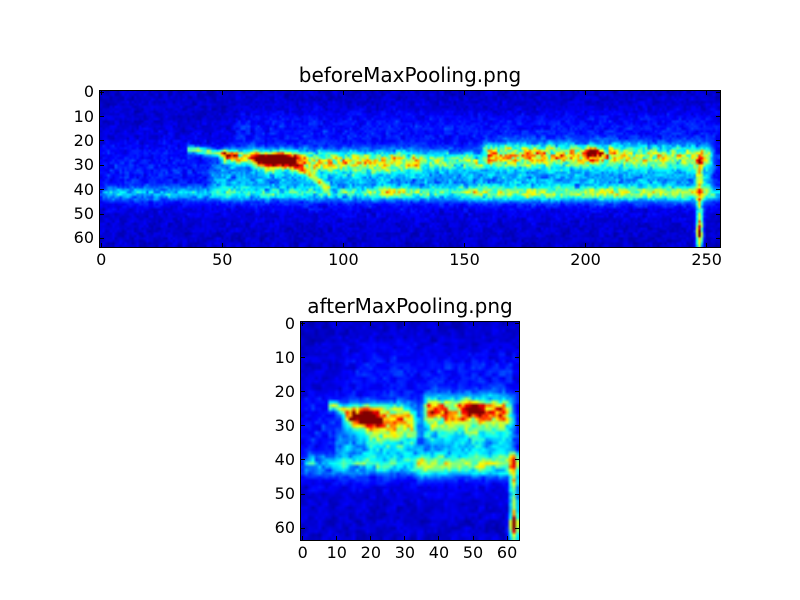 Image resolution: width=800 pixels, height=600 pixels. What do you see at coordinates (410, 75) in the screenshot?
I see `plot-title-before: beforeMaxPooling.png` at bounding box center [410, 75].